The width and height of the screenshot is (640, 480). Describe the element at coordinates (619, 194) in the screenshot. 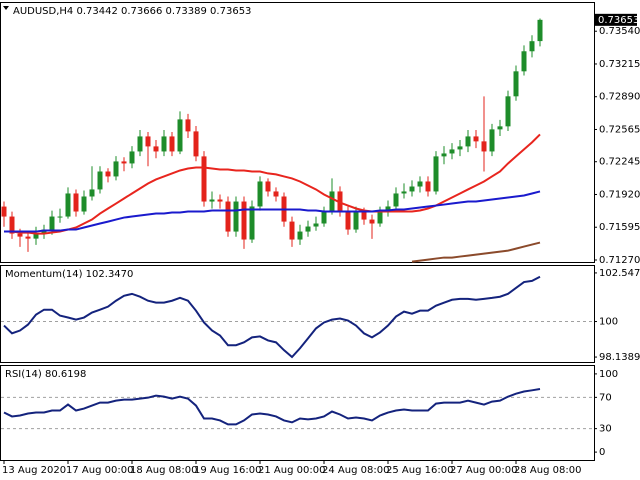

I see `y-tick-label: 0.71920` at that location.